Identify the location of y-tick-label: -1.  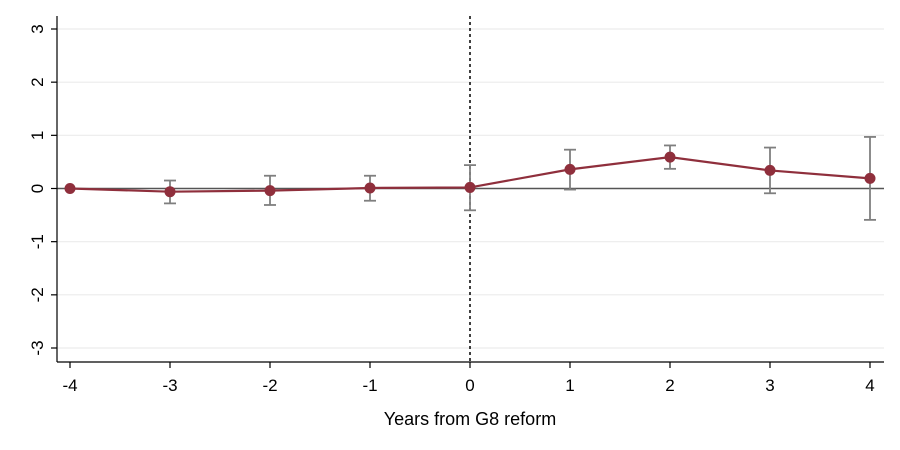
(37, 241).